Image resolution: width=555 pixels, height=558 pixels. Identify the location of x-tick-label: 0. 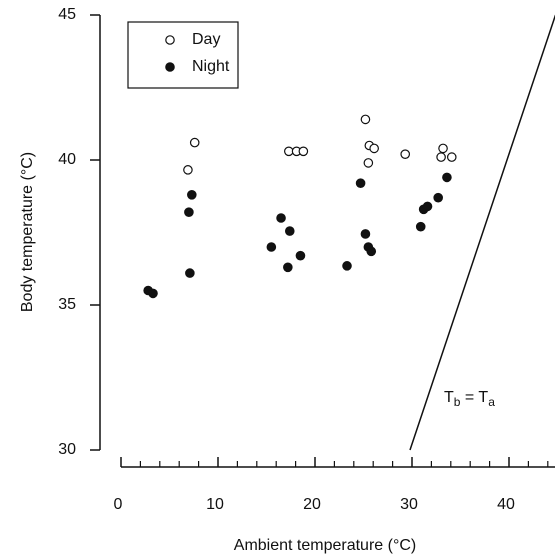
(118, 504).